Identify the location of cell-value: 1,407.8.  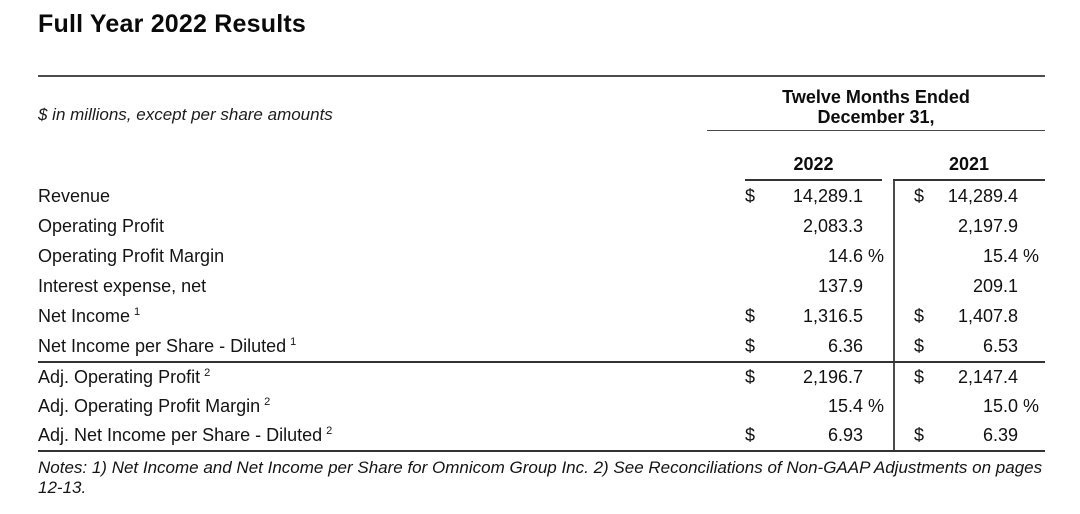
(987, 315).